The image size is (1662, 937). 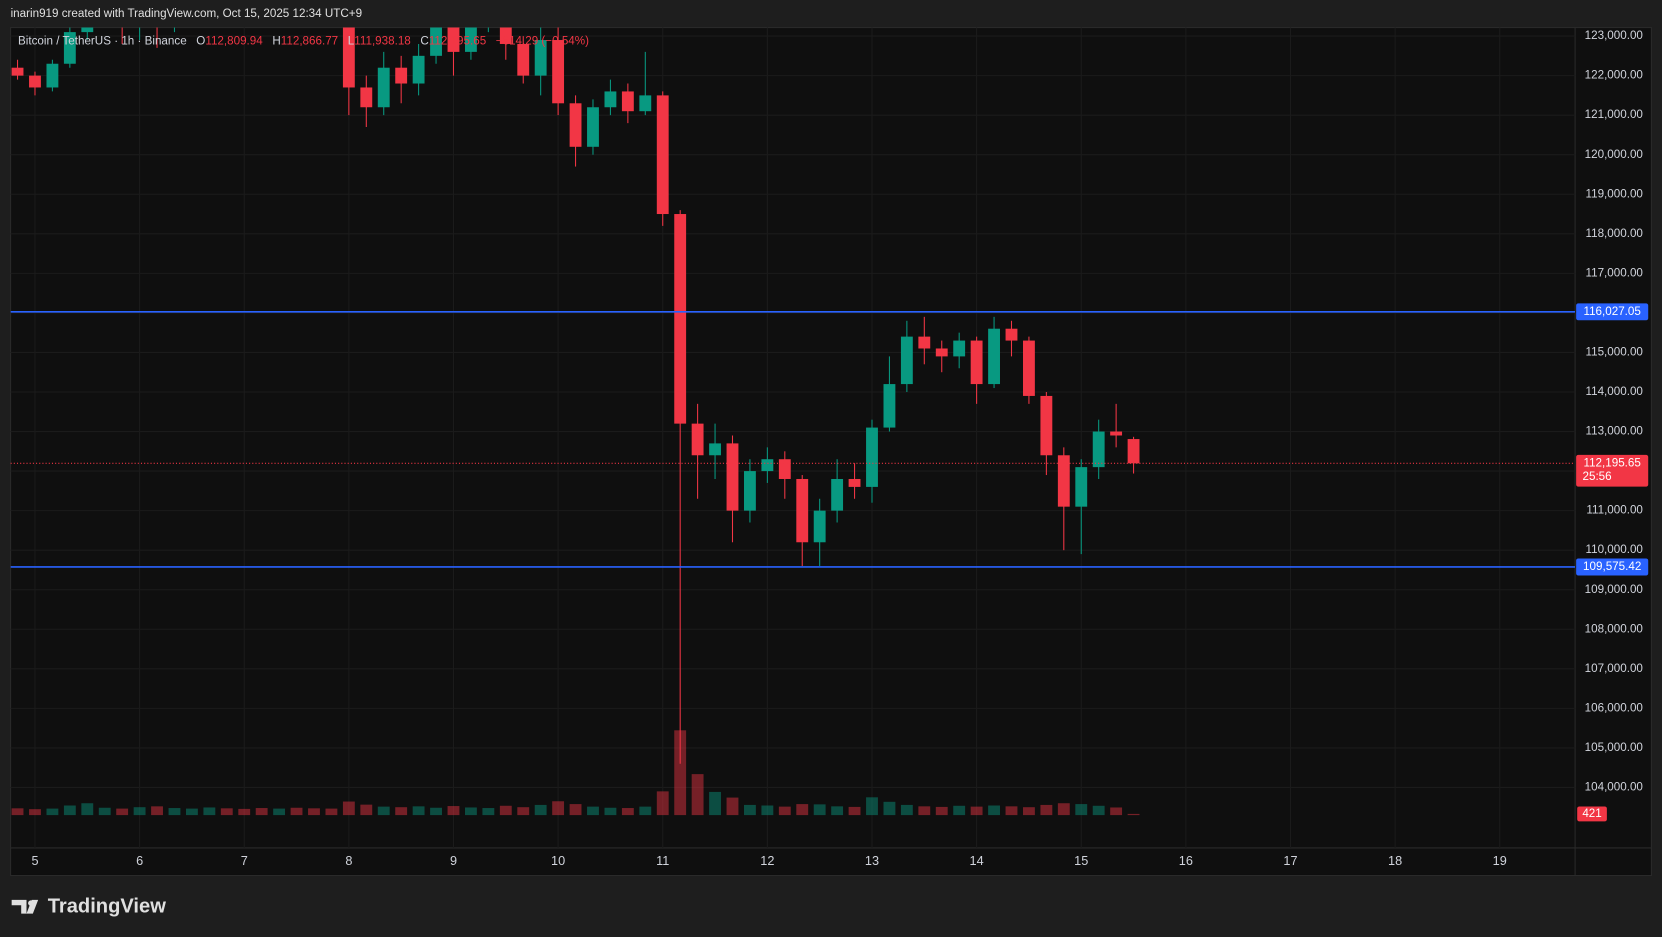 What do you see at coordinates (351, 40) in the screenshot?
I see `low-label: L` at bounding box center [351, 40].